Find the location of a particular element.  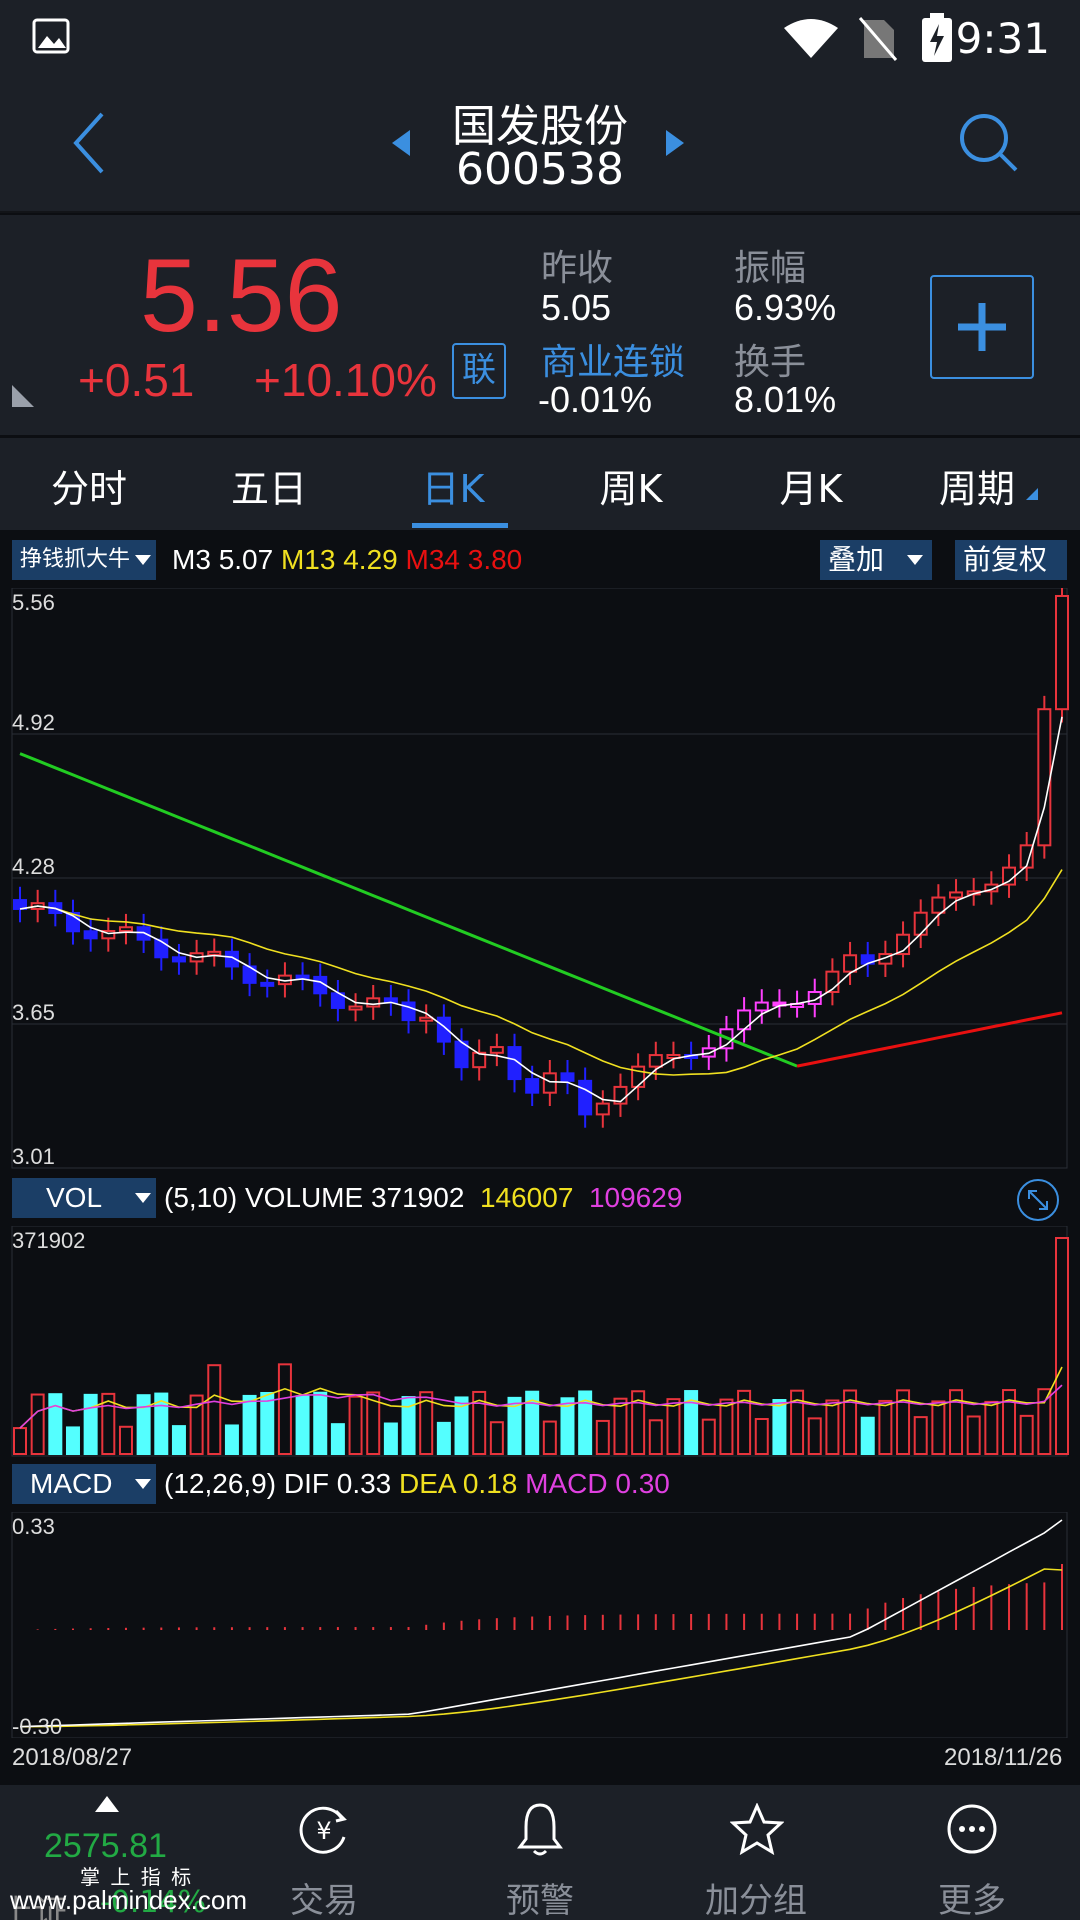

volume-chart: 371902 is located at coordinates (540, 1342).